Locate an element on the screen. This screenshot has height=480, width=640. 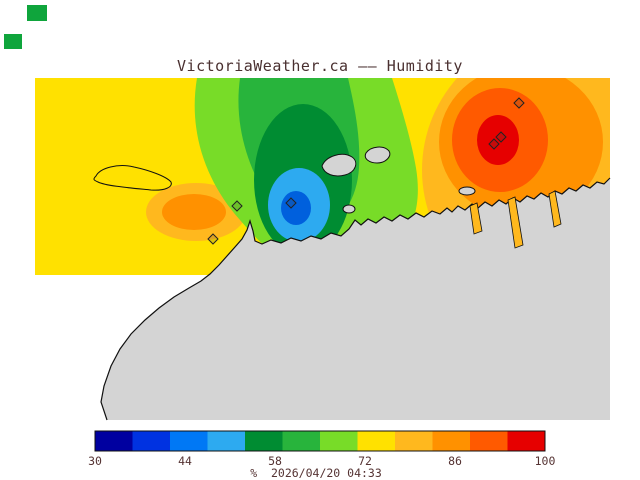
colorbar is located at coordinates (320, 441).